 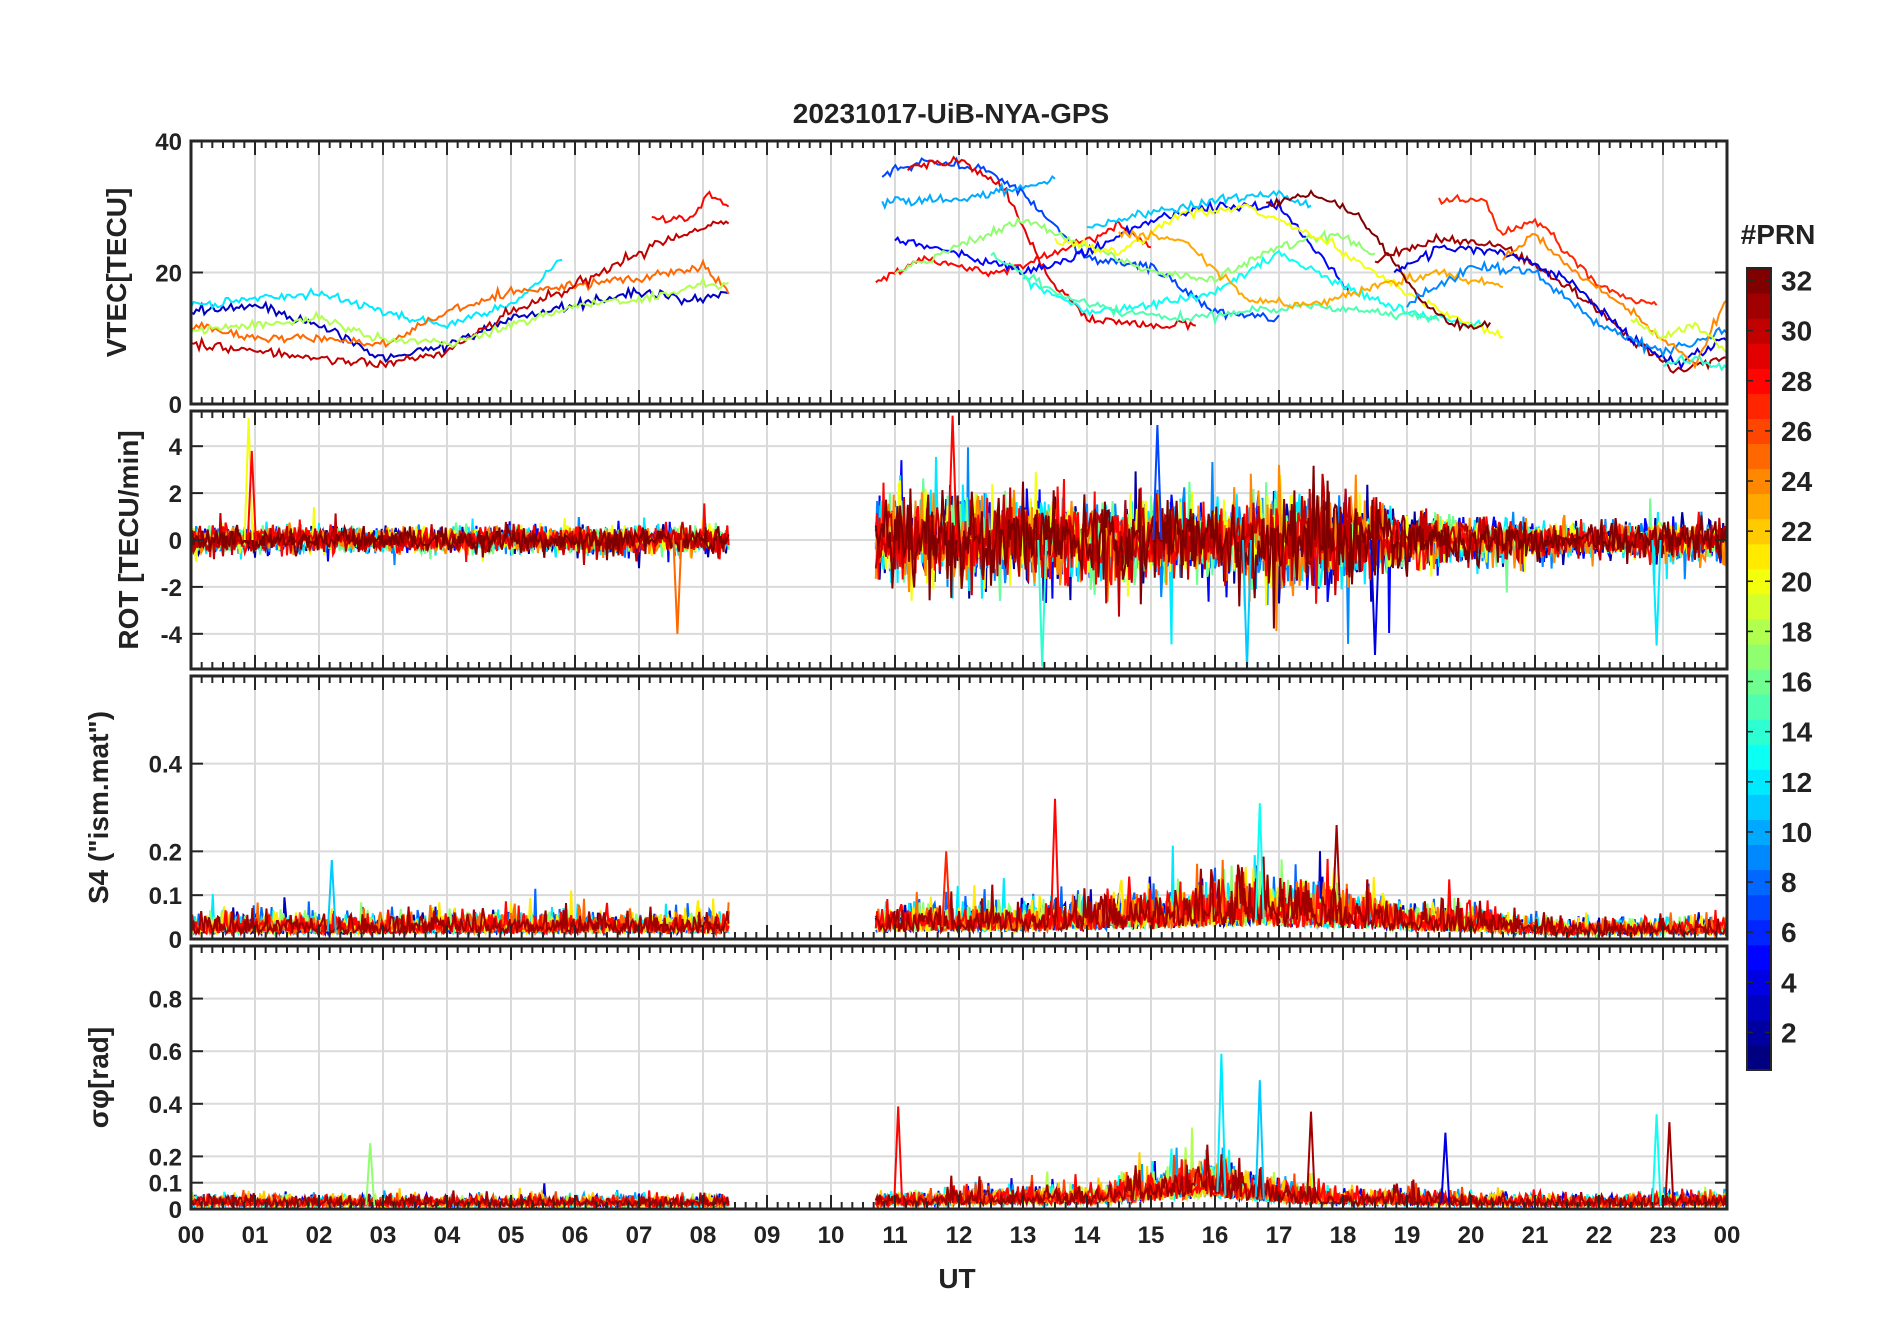 I want to click on y-axis-label: σφ[rad], so click(x=98, y=1077).